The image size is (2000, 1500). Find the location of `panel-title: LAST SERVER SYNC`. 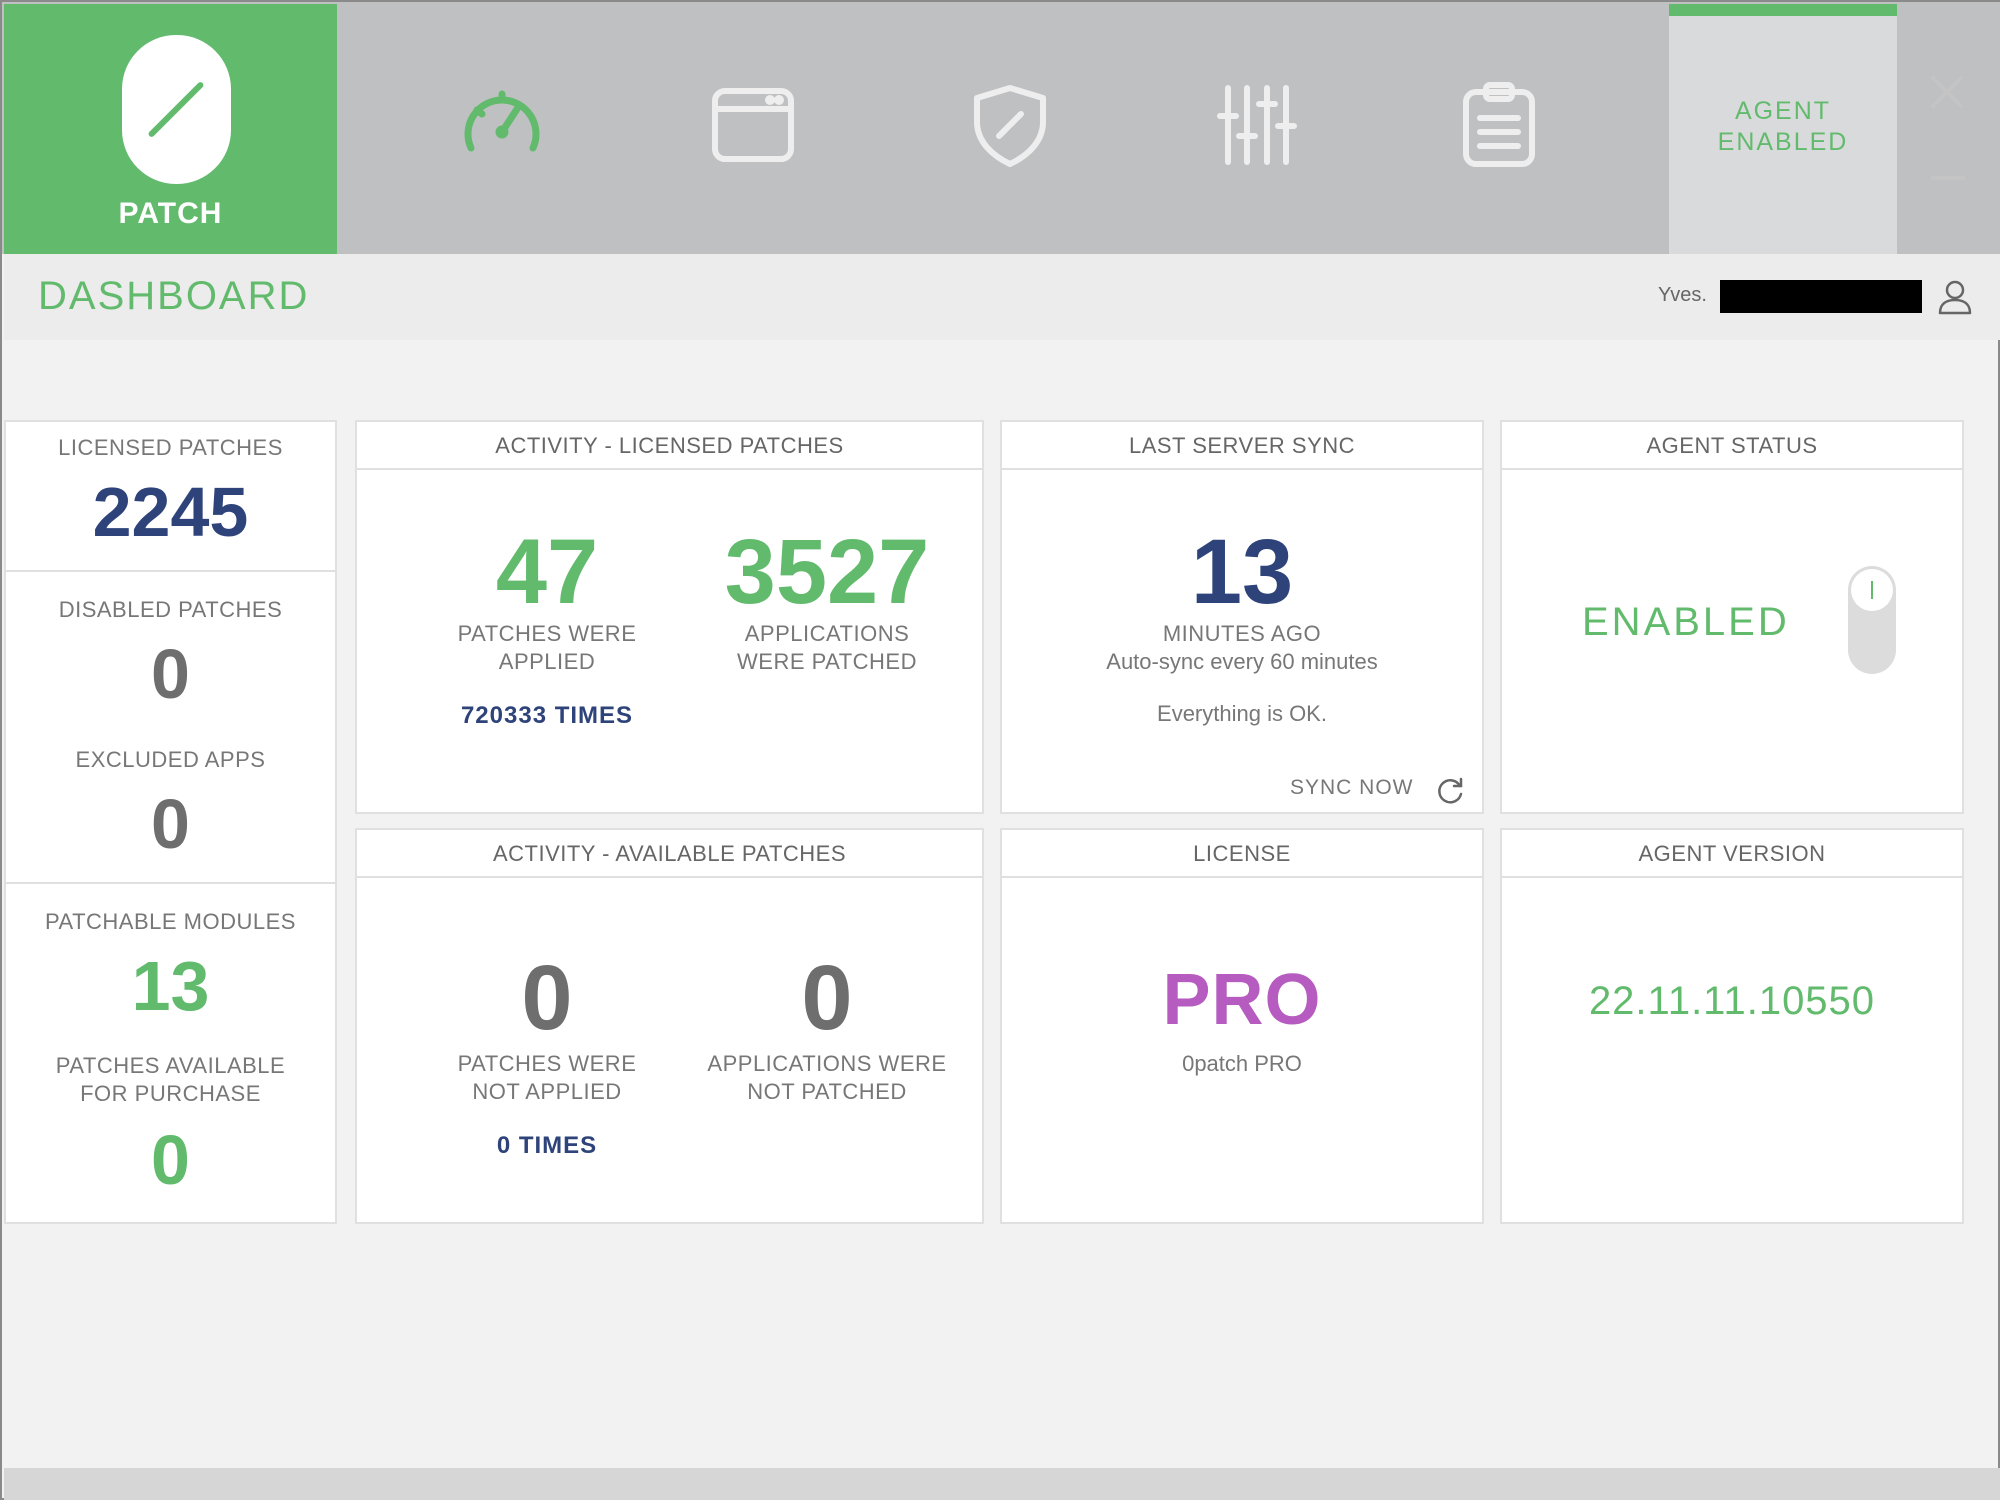

panel-title: LAST SERVER SYNC is located at coordinates (1242, 446).